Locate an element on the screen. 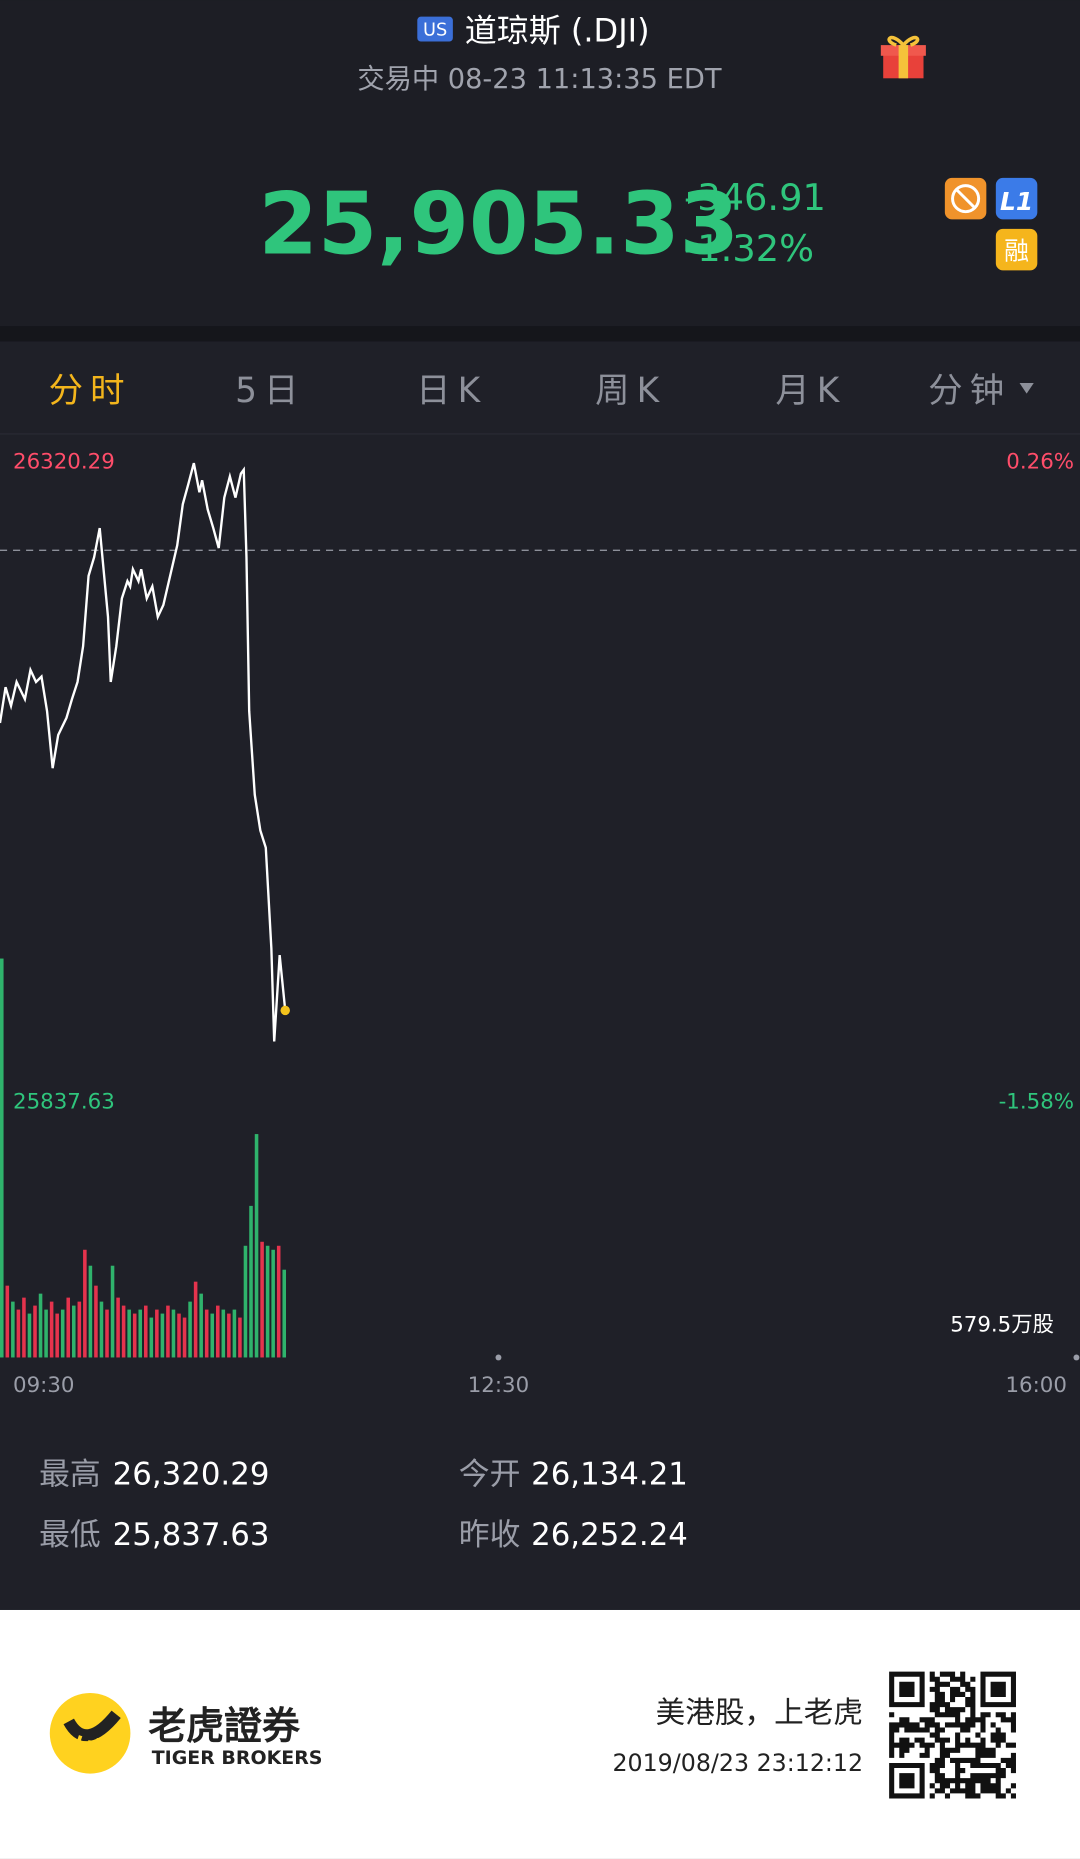 Image resolution: width=1080 pixels, height=1859 pixels. stat-label: 最高 is located at coordinates (70, 1474).